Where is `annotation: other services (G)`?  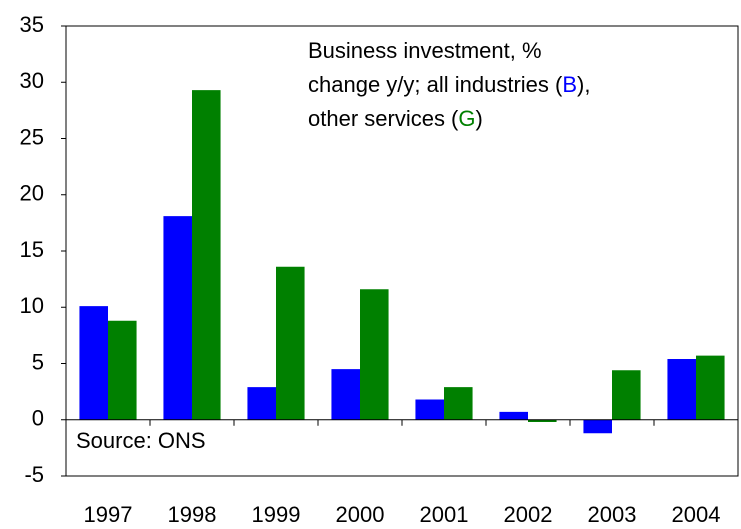 annotation: other services (G) is located at coordinates (395, 118).